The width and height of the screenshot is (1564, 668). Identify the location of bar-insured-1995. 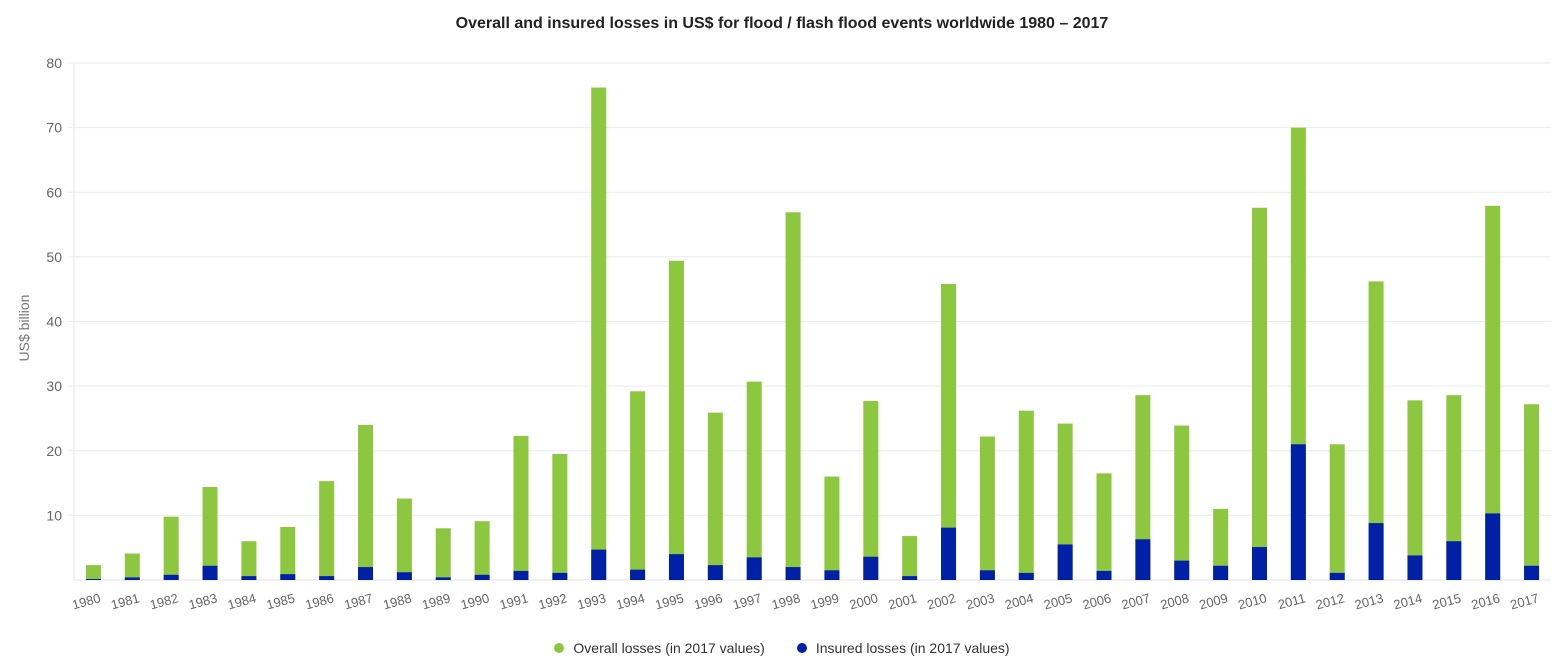
(676, 567).